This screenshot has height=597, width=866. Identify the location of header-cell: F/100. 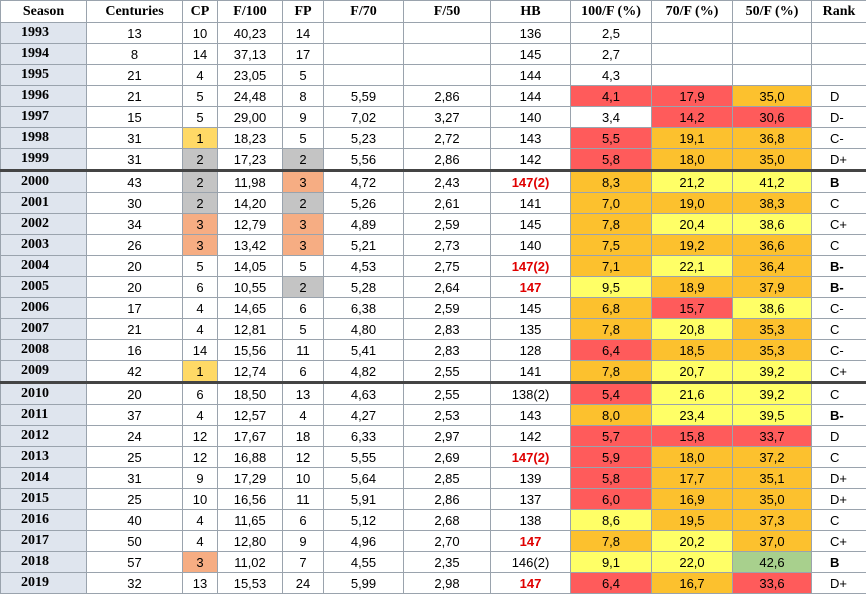
(250, 11).